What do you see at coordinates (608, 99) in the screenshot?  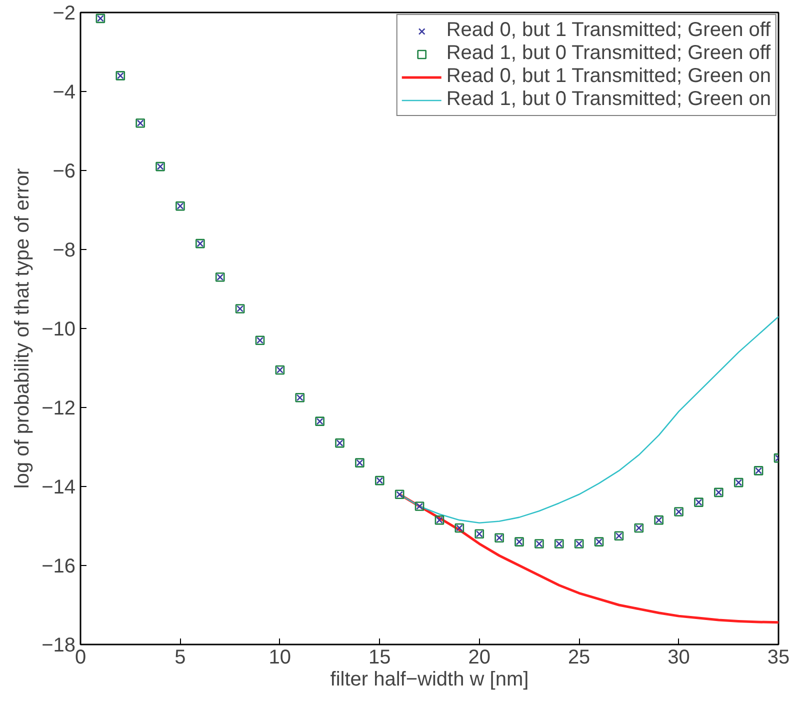 I see `legend-label: Read 1, but 0 Transmitted; Green on` at bounding box center [608, 99].